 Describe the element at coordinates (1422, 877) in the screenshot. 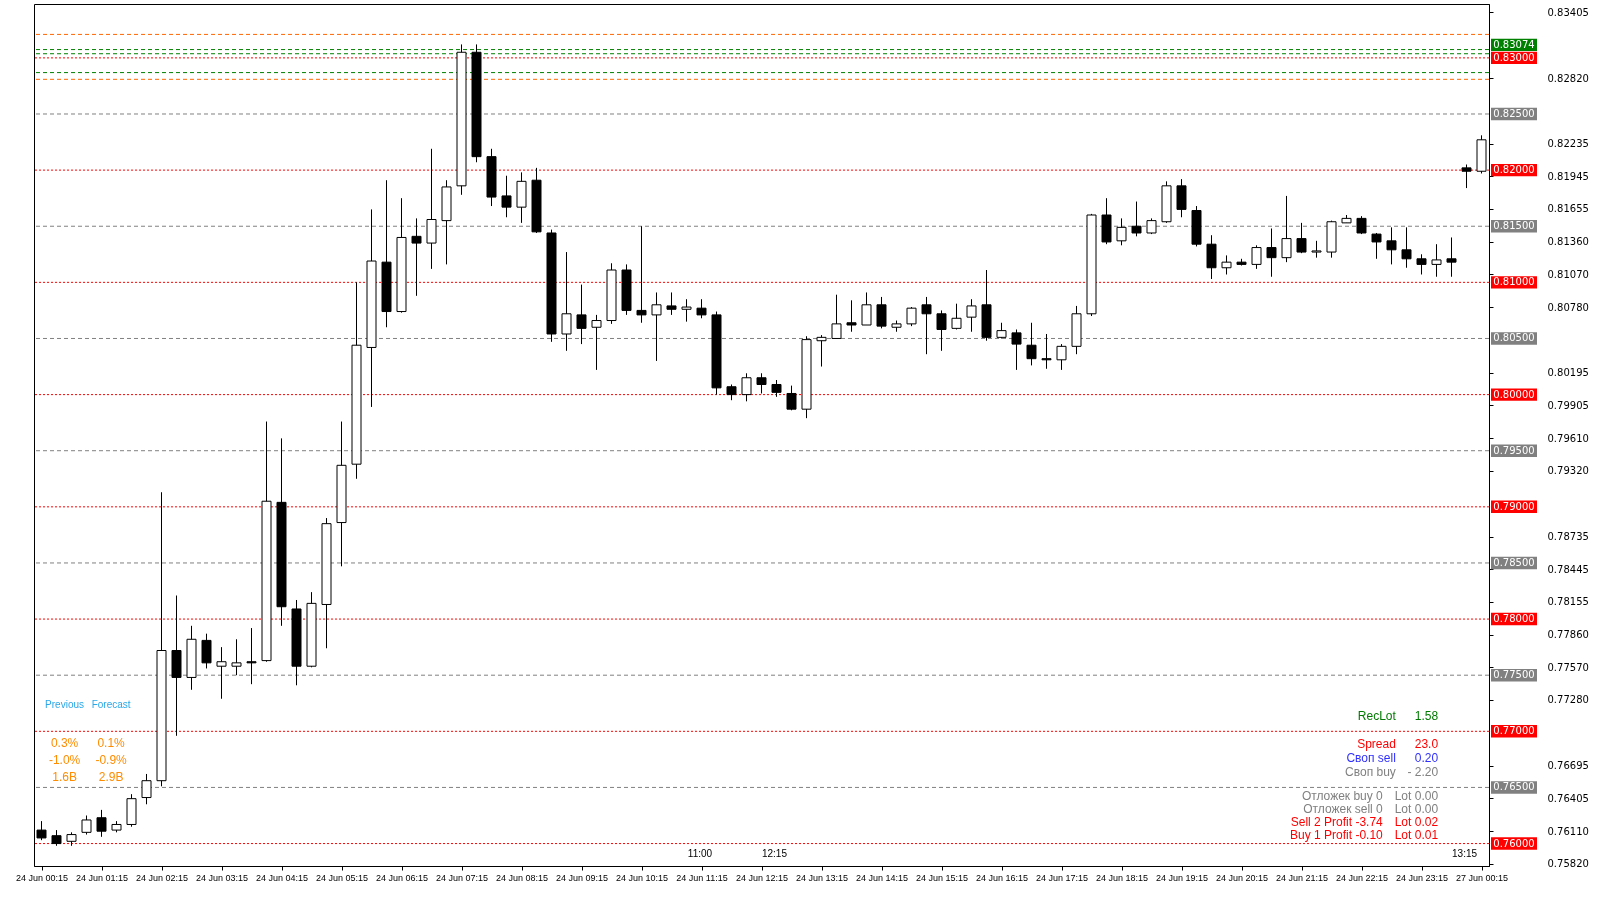

I see `x-tick-label: 24 Jun 23:15` at that location.